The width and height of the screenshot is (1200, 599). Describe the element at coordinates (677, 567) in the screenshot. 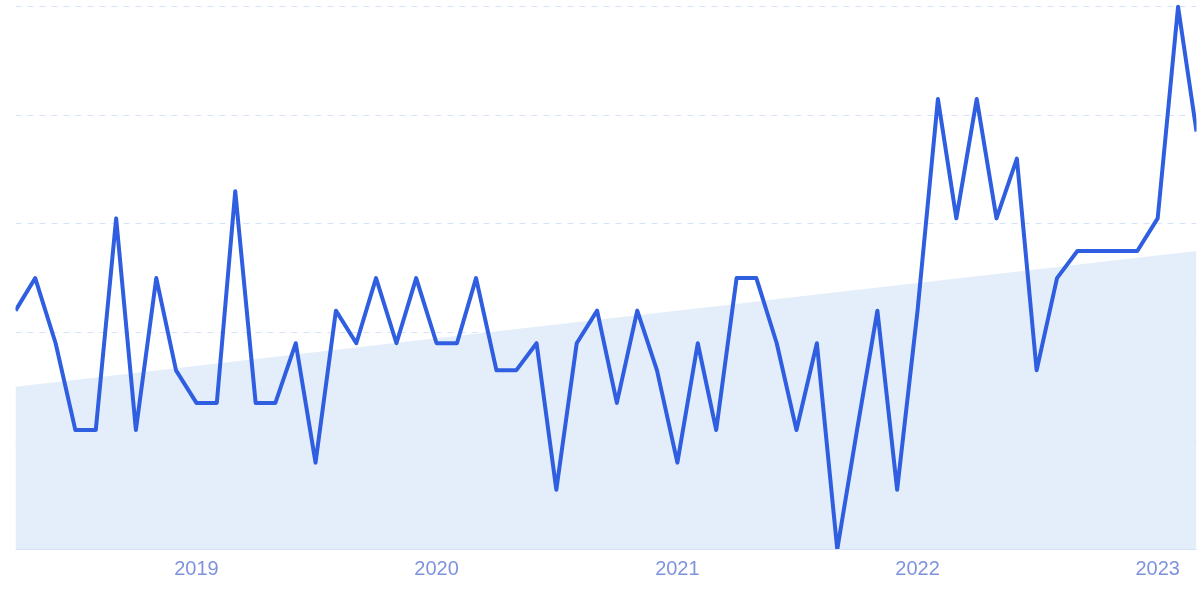

I see `x-tick-label: 2021` at that location.